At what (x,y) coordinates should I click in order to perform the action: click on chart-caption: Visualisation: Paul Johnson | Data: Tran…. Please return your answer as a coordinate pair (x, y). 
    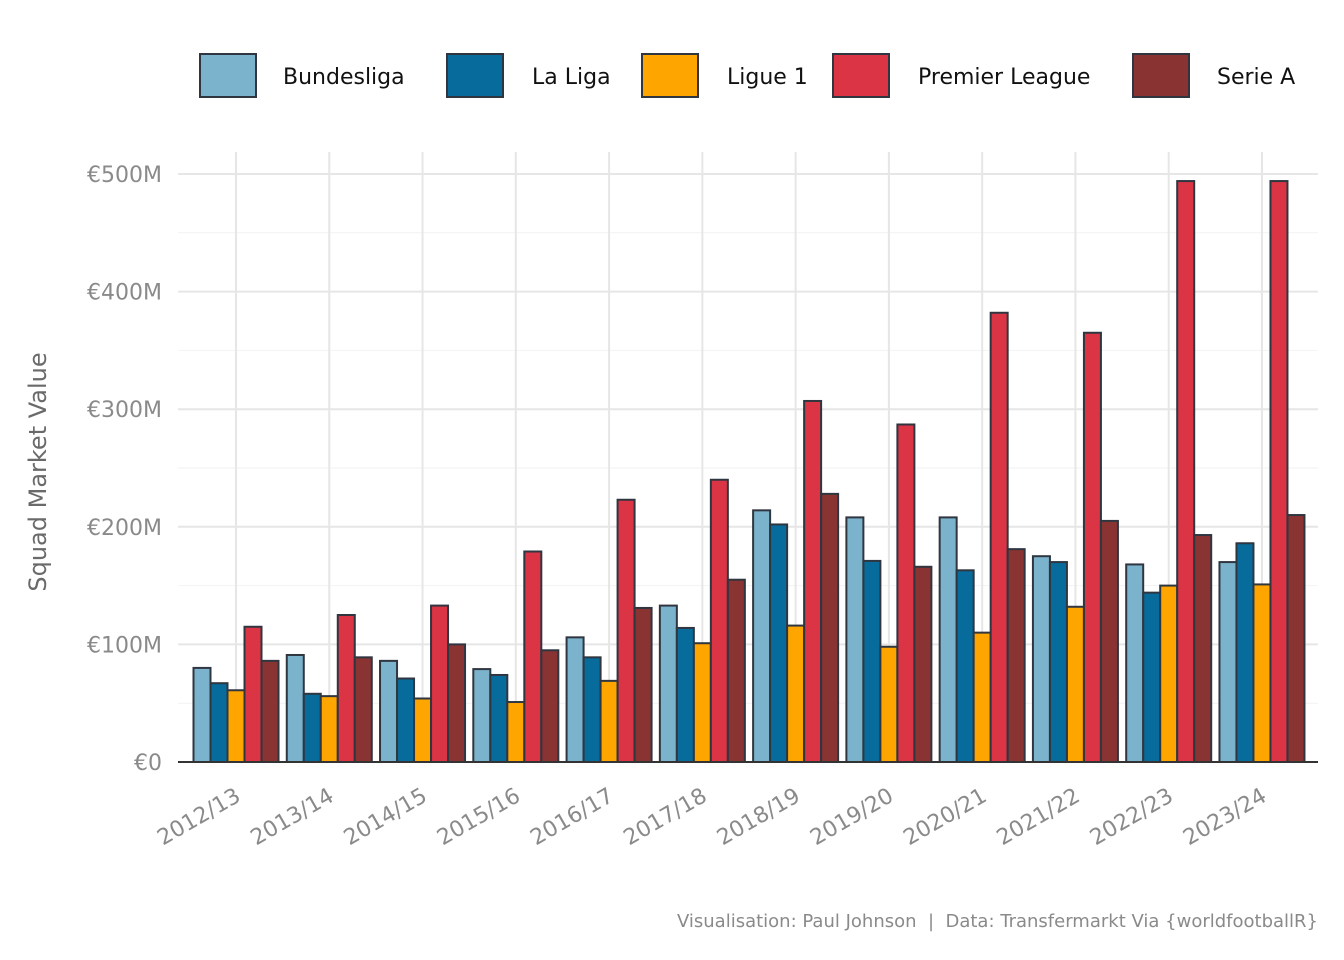
    Looking at the image, I should click on (997, 921).